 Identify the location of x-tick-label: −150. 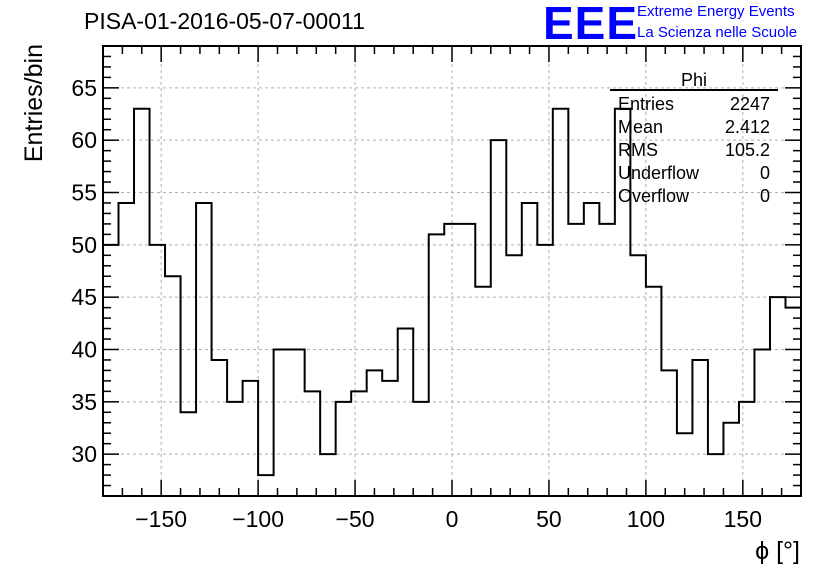
(161, 519).